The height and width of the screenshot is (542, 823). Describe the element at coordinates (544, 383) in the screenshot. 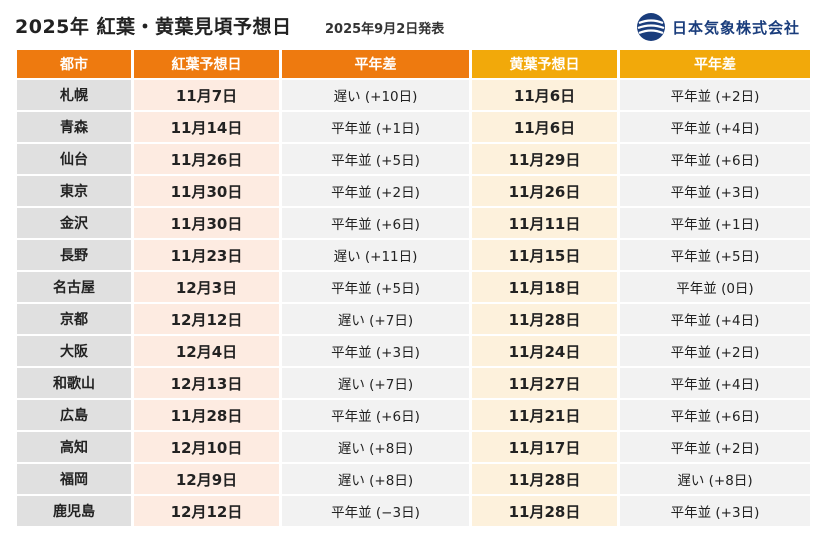

I see `oyo-date-cell: 11月27日` at that location.